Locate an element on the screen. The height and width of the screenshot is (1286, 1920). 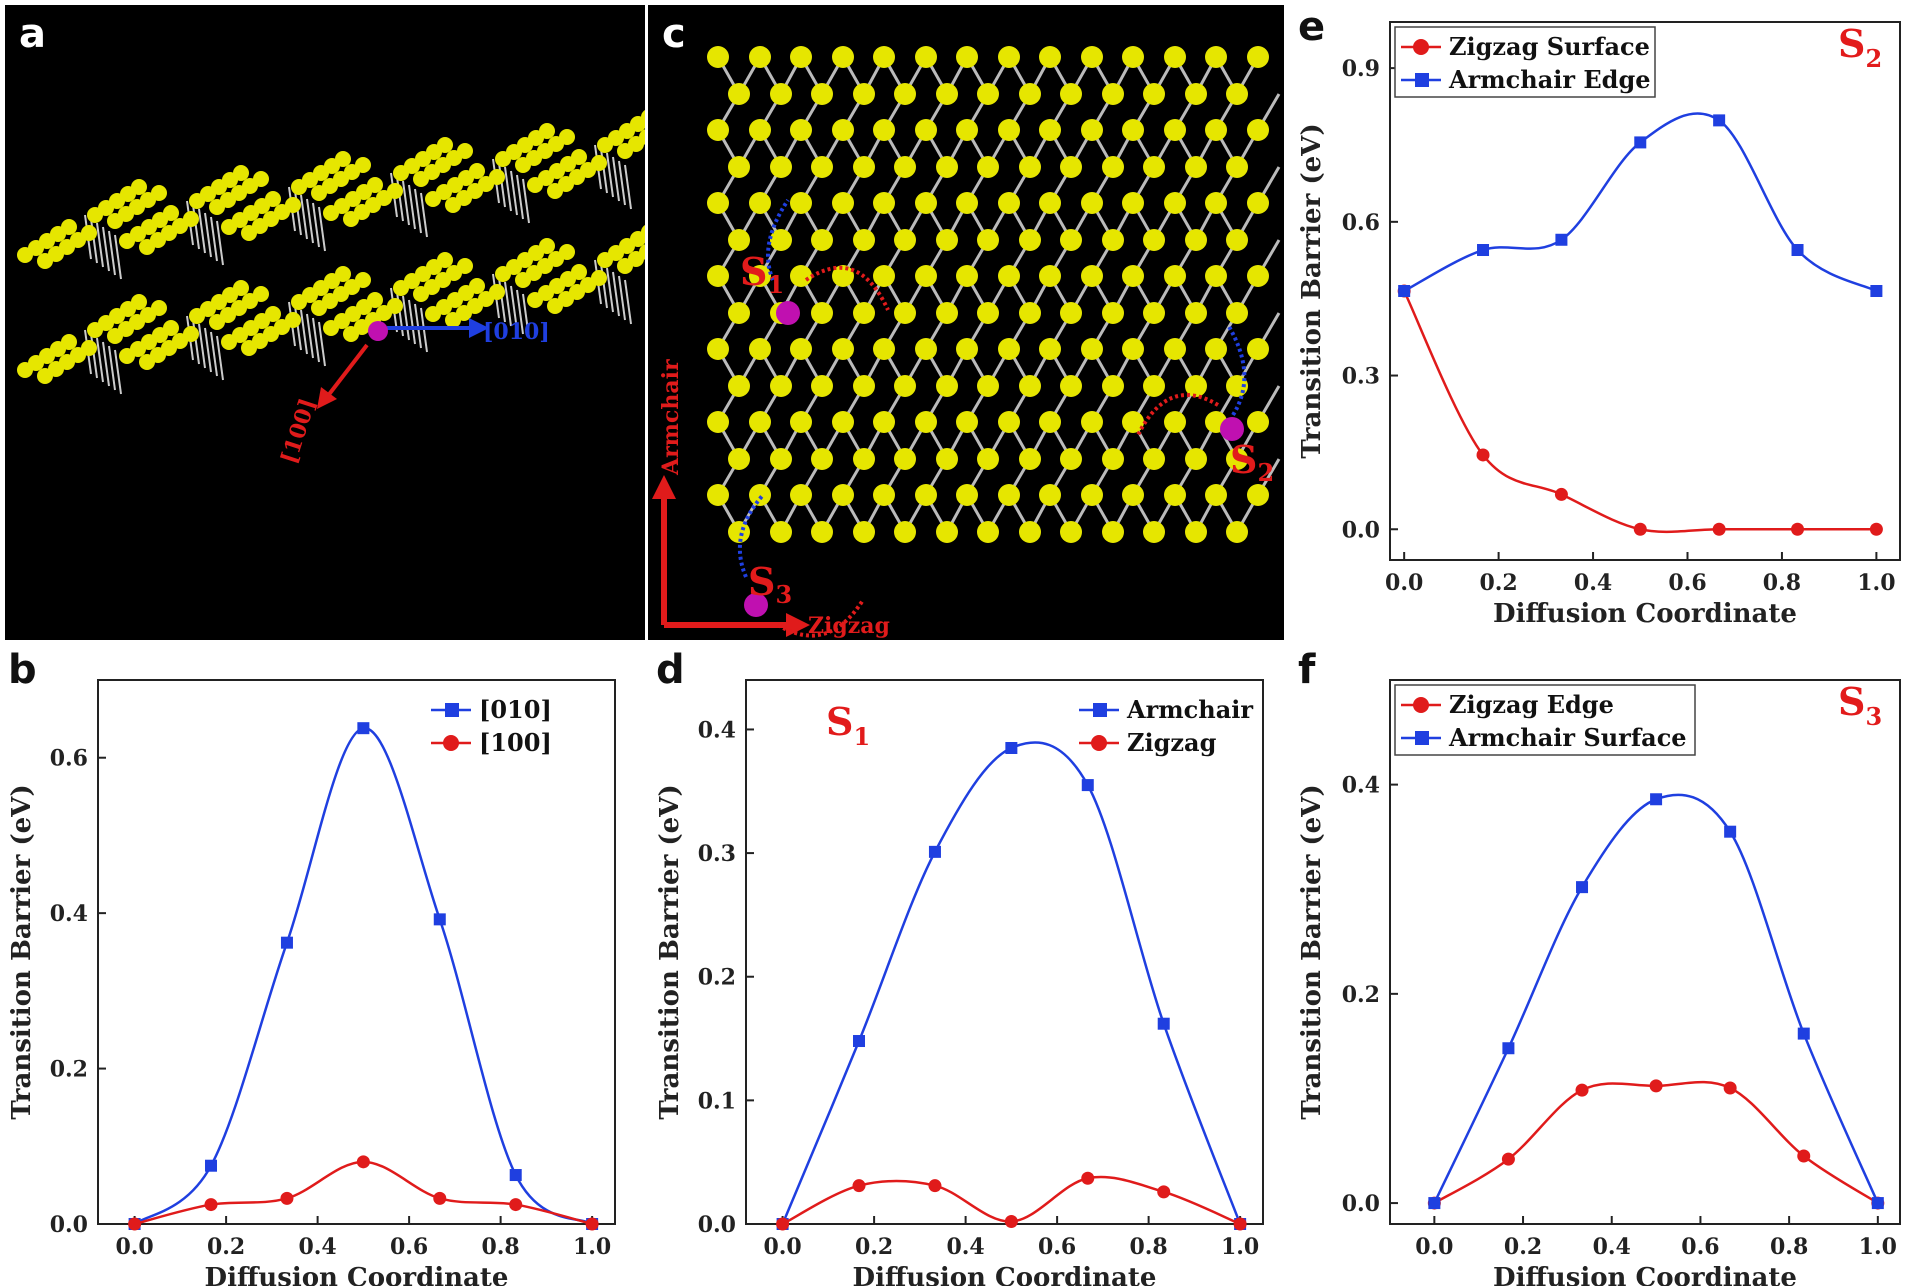
plot-frame is located at coordinates (1645, 952).